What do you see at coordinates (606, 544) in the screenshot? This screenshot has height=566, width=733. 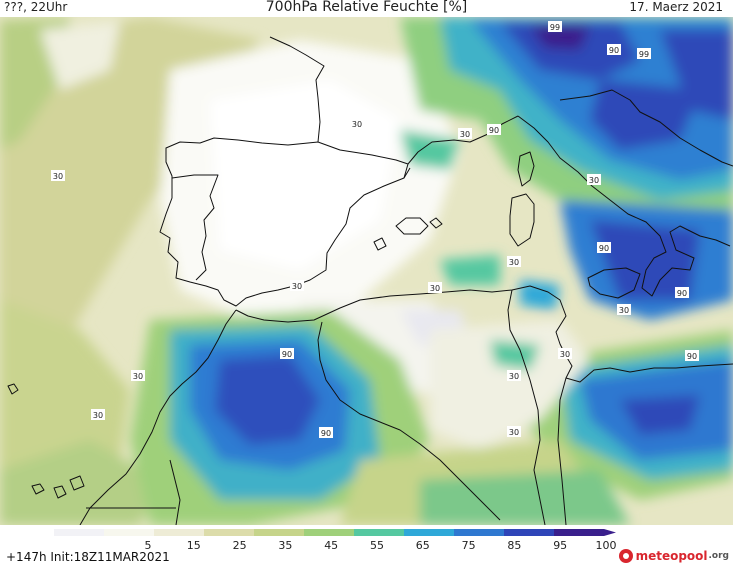 I see `colorbar-tick-label: 100` at bounding box center [606, 544].